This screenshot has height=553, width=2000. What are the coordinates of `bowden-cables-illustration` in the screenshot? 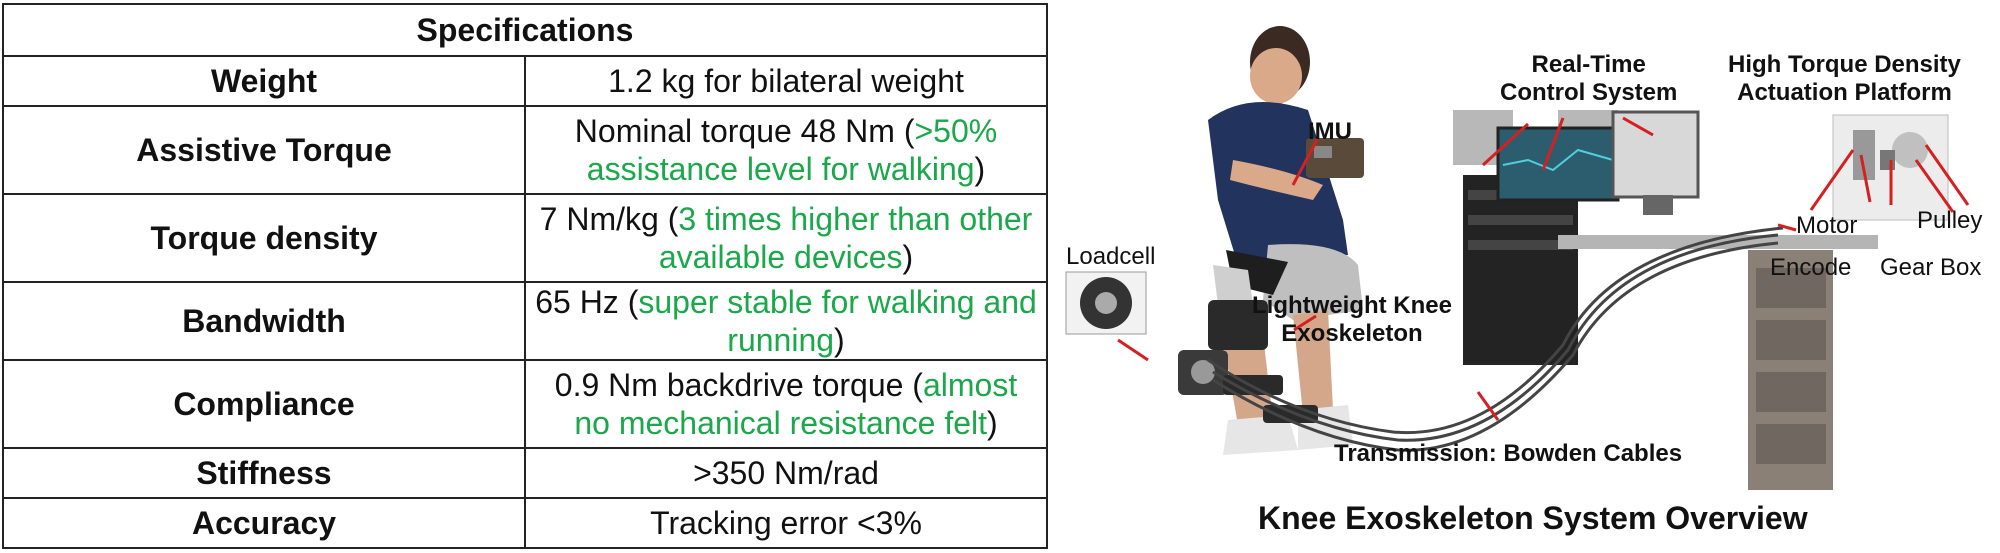 It's located at (1495, 339).